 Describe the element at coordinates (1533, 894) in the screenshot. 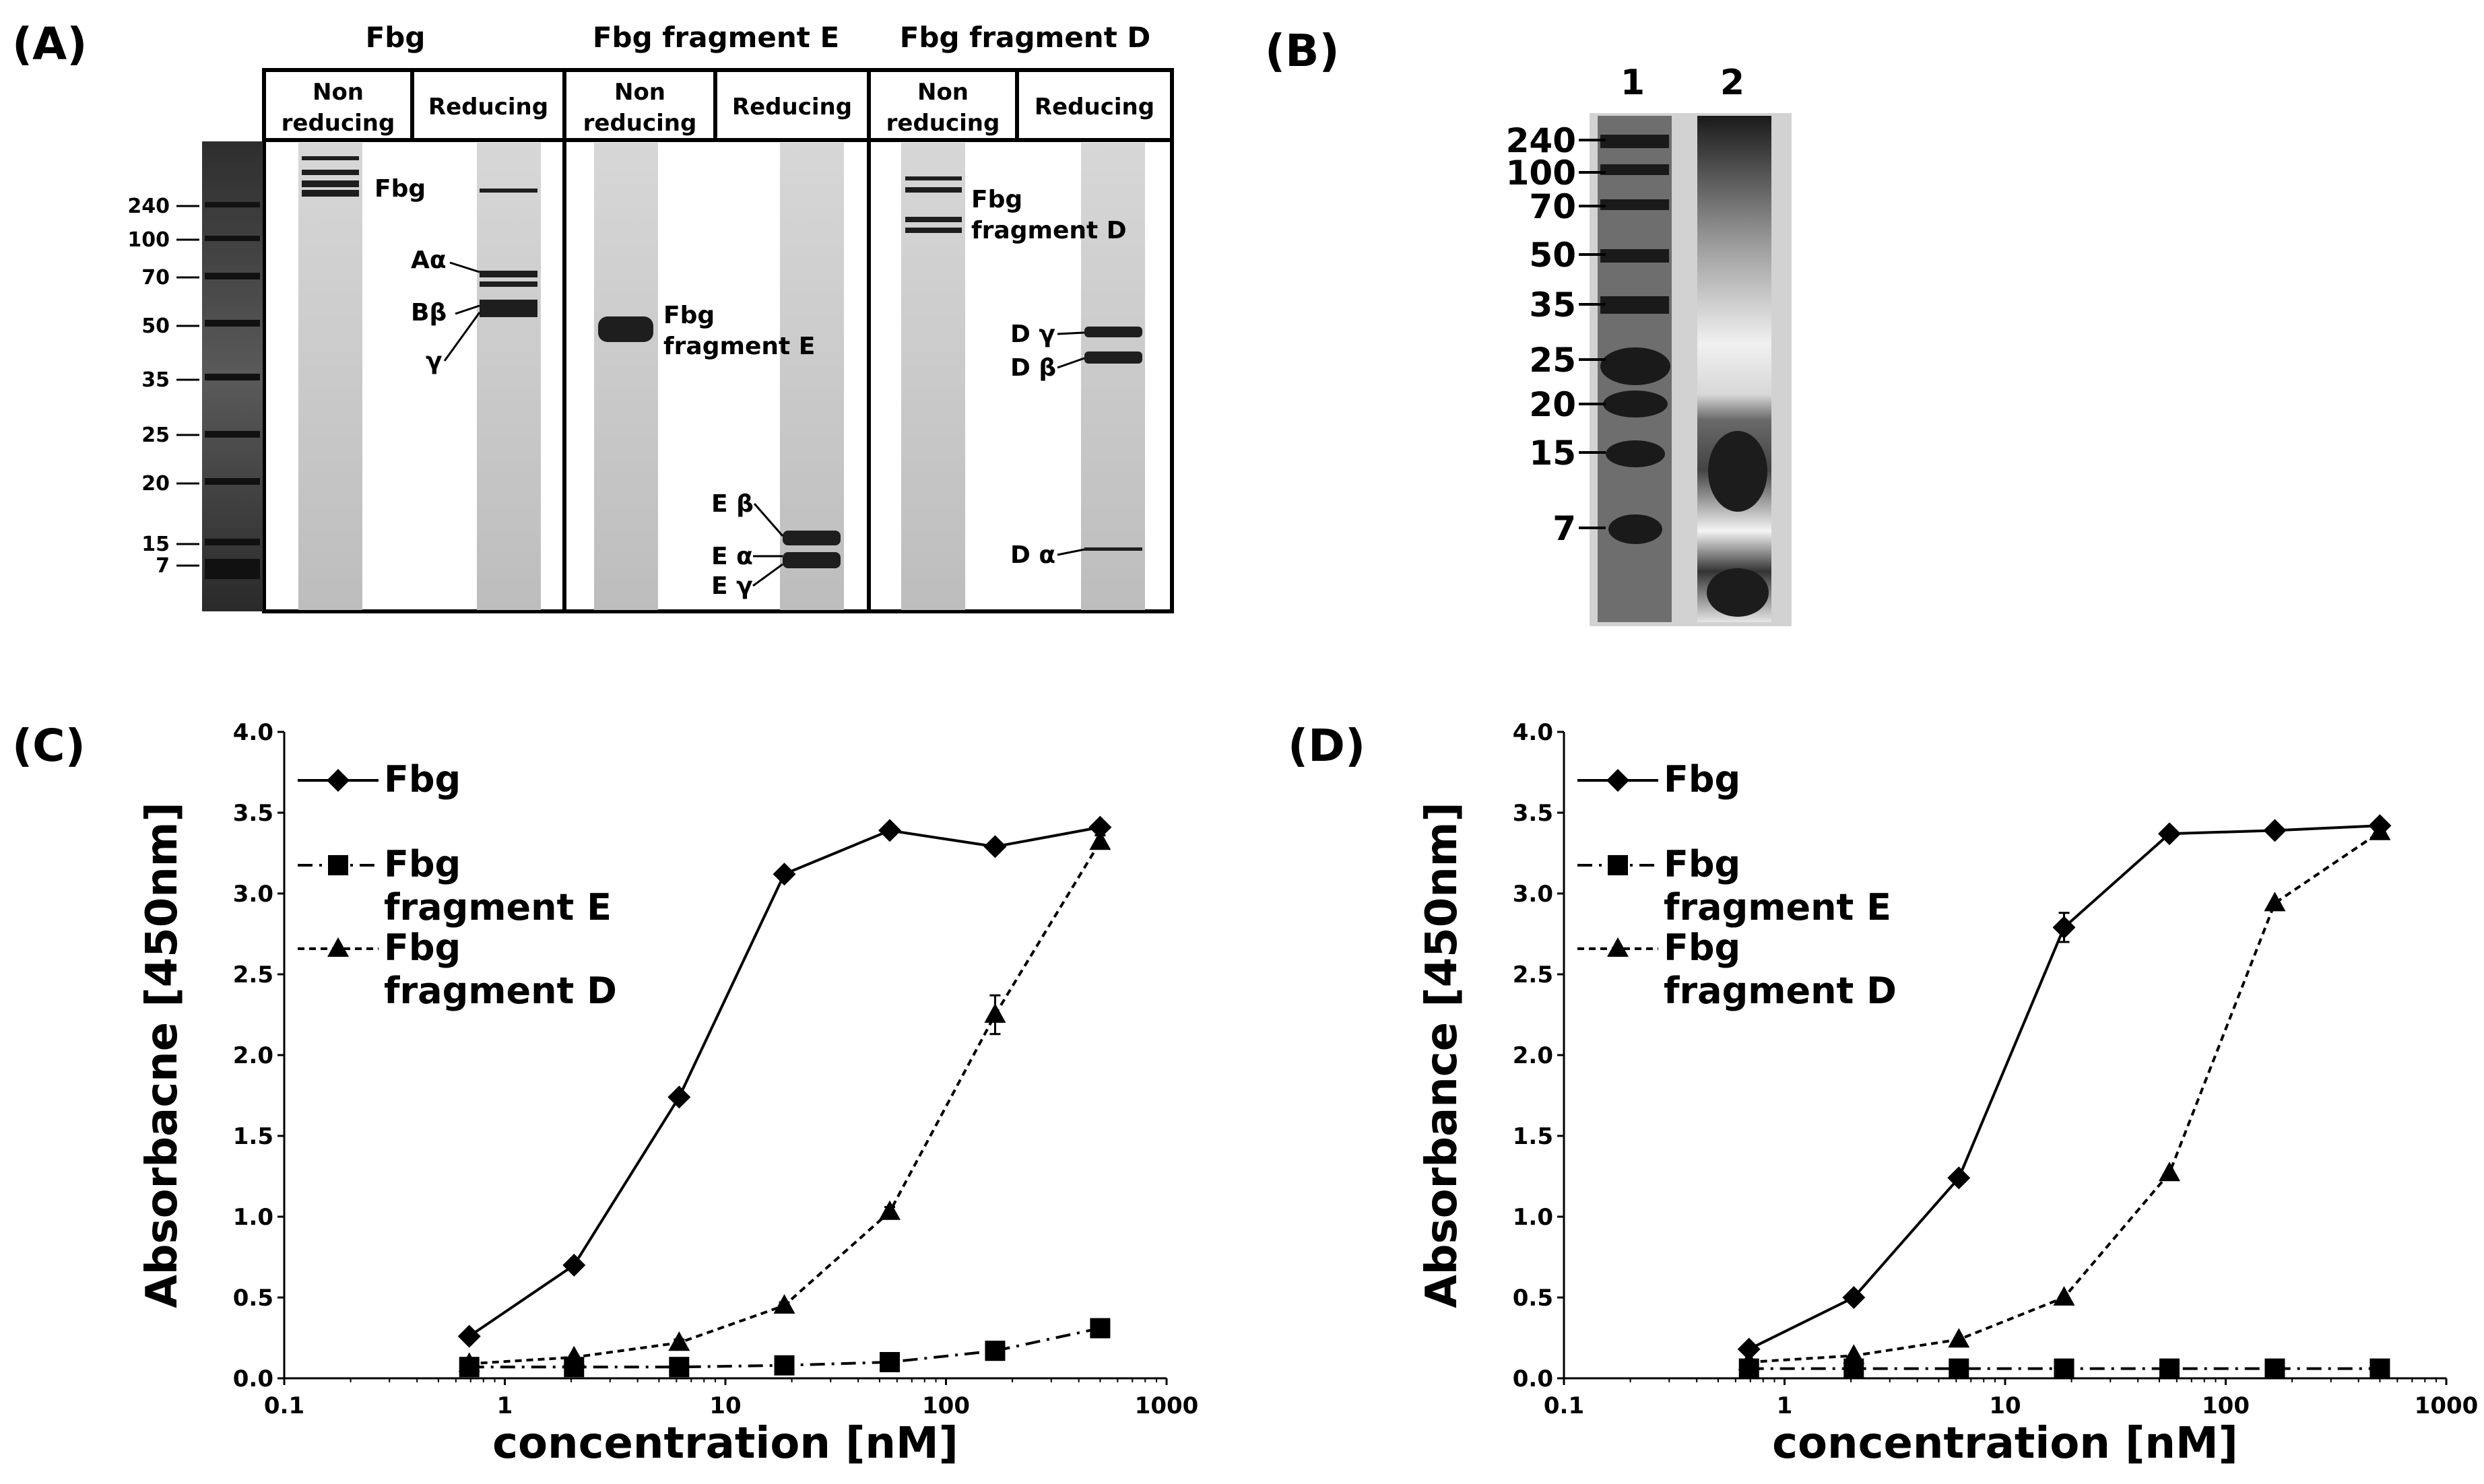

I see `y-tick-label: 3.0` at that location.